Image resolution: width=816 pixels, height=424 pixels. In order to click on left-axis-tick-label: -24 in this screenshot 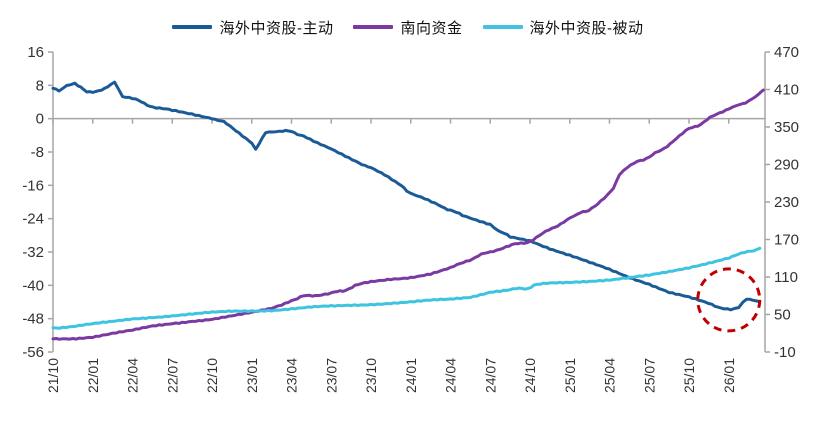, I will do `click(33, 219)`.